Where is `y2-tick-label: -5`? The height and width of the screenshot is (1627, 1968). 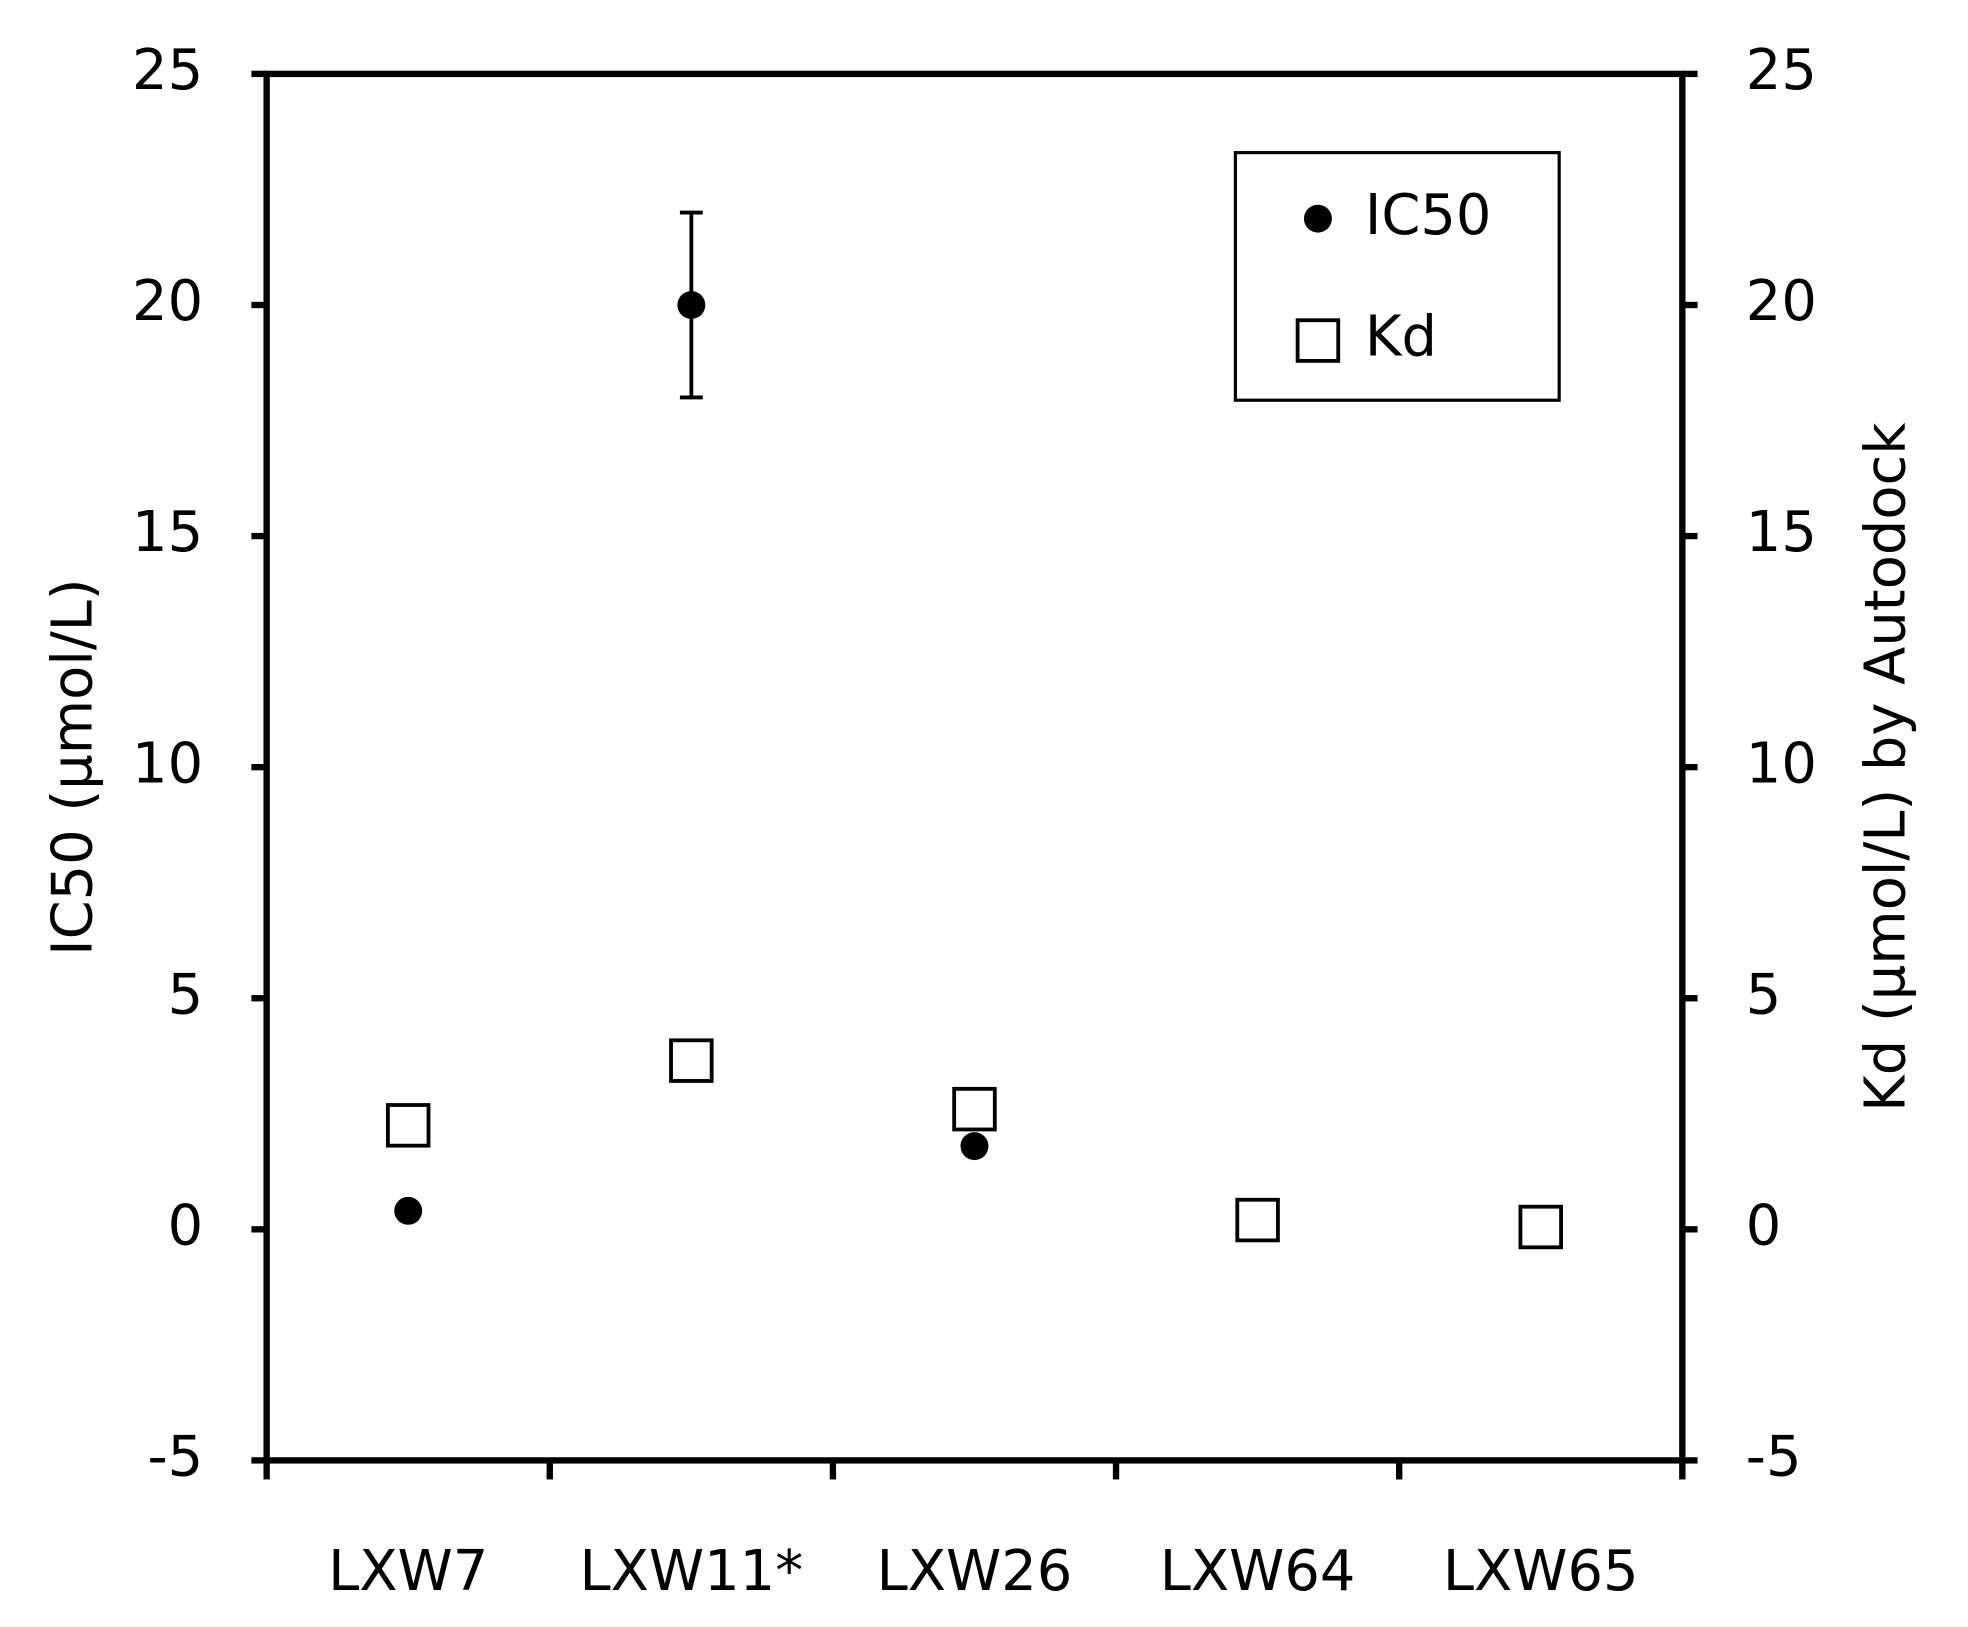 y2-tick-label: -5 is located at coordinates (1774, 1457).